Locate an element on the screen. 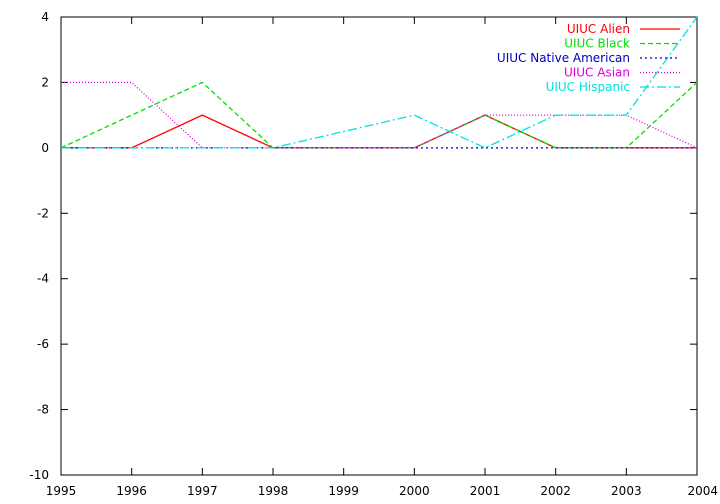 The height and width of the screenshot is (504, 720). x-tick-label: 1995 is located at coordinates (61, 491).